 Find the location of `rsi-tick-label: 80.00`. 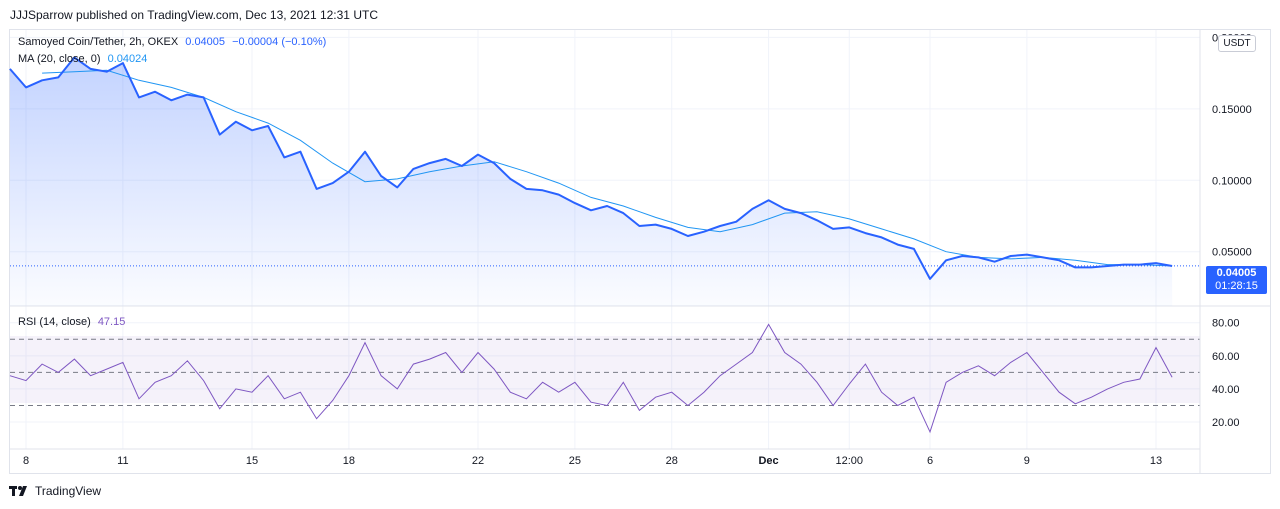

rsi-tick-label: 80.00 is located at coordinates (1226, 324).